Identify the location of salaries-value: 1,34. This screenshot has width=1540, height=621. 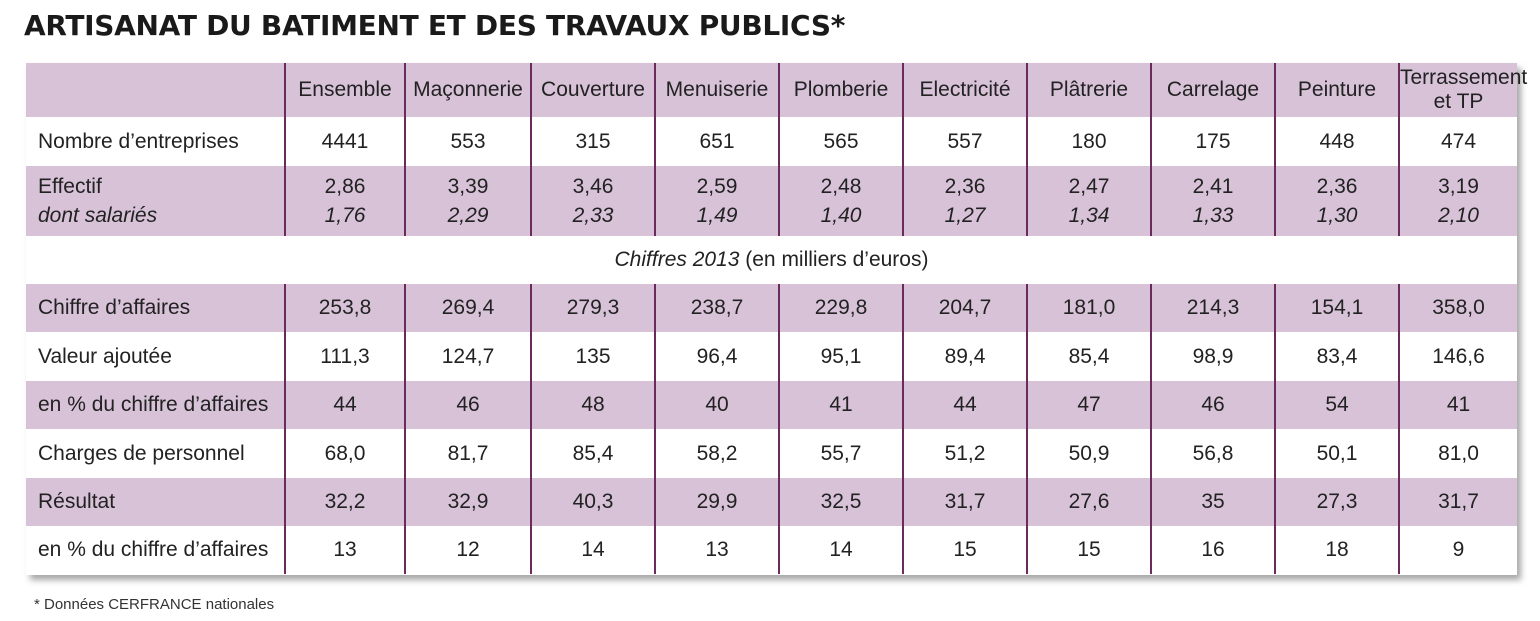
(1089, 215).